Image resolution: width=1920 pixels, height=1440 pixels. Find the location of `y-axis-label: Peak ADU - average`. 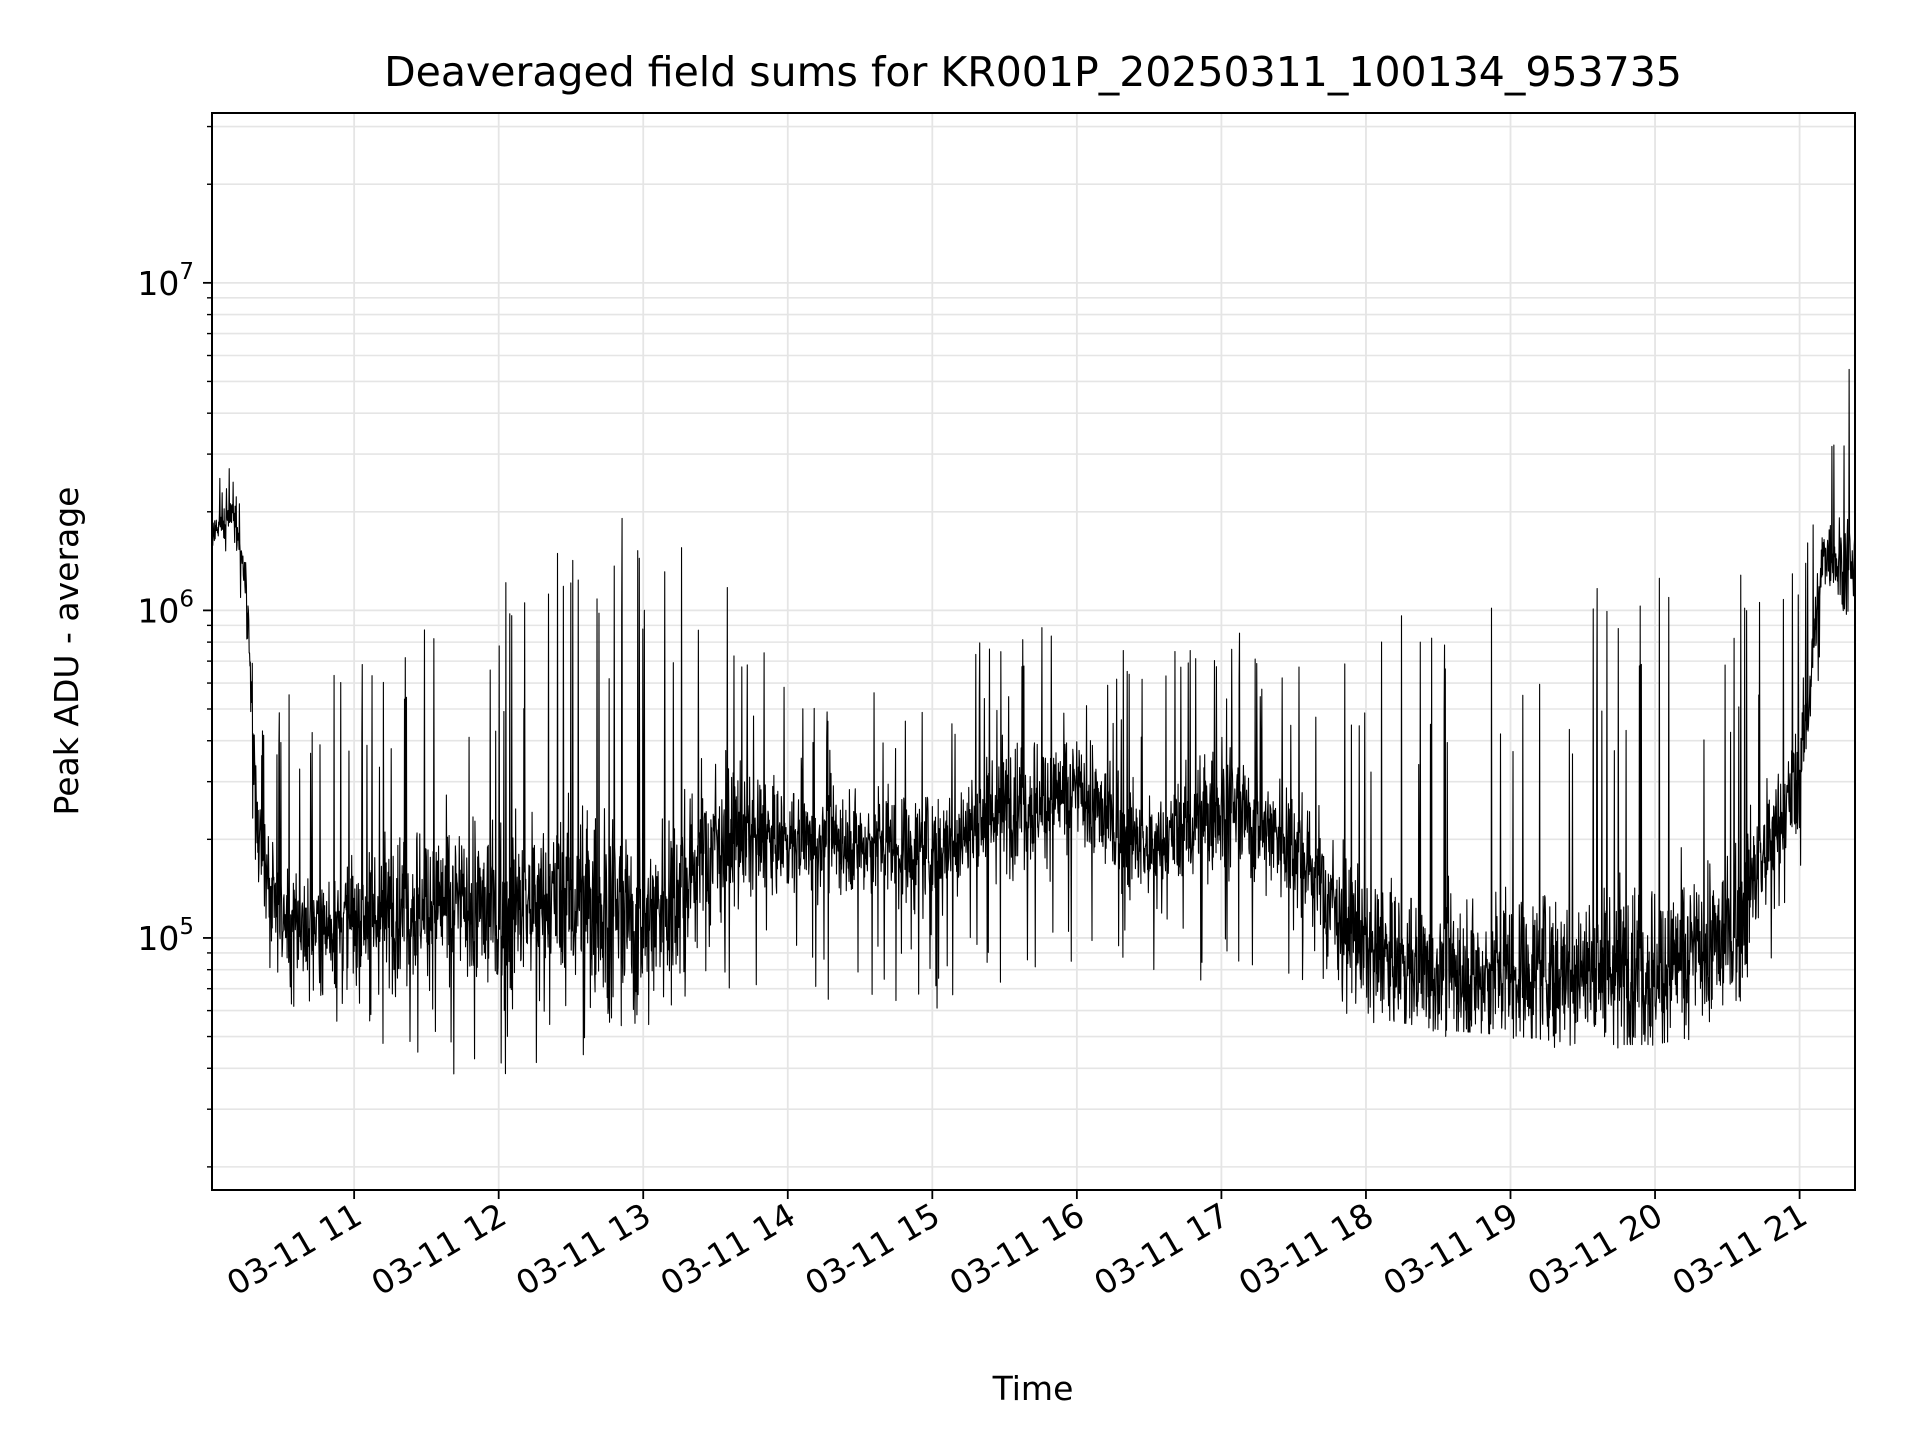

y-axis-label: Peak ADU - average is located at coordinates (66, 651).